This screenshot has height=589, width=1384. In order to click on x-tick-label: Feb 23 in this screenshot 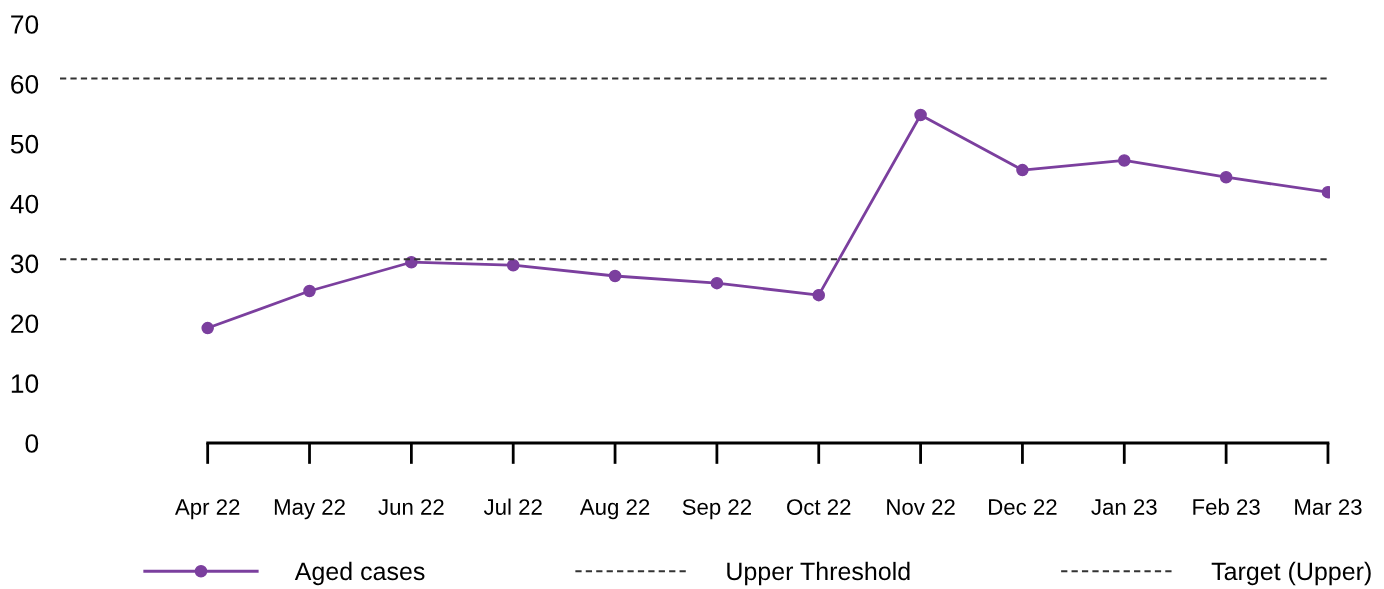, I will do `click(1226, 506)`.